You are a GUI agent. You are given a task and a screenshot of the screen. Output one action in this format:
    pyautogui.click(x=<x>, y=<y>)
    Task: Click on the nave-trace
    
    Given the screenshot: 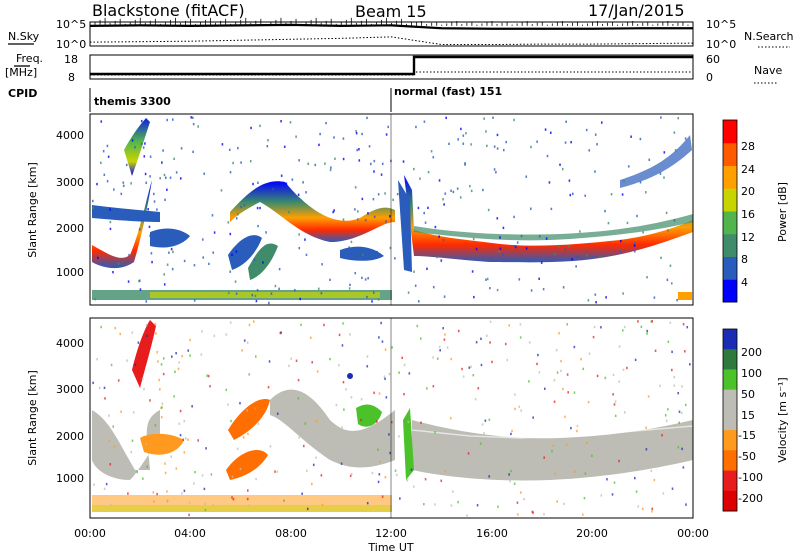 What is the action you would take?
    pyautogui.click(x=391, y=73)
    